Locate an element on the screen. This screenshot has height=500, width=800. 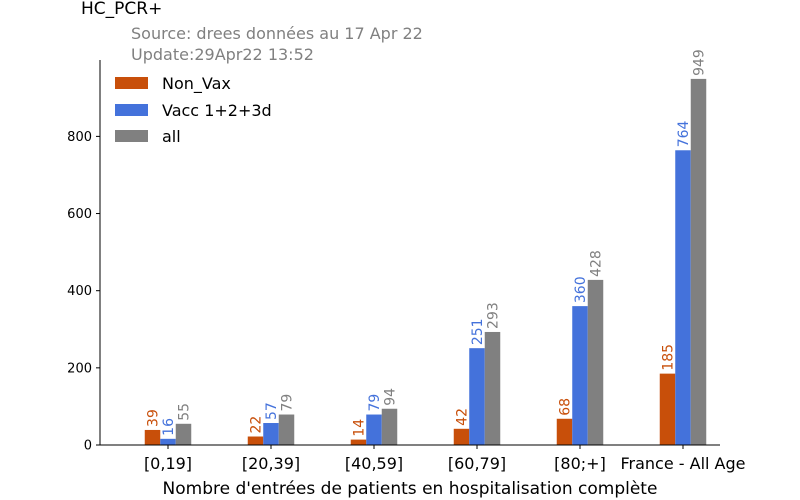
y-tick-label-3: 600 is located at coordinates (79, 214).